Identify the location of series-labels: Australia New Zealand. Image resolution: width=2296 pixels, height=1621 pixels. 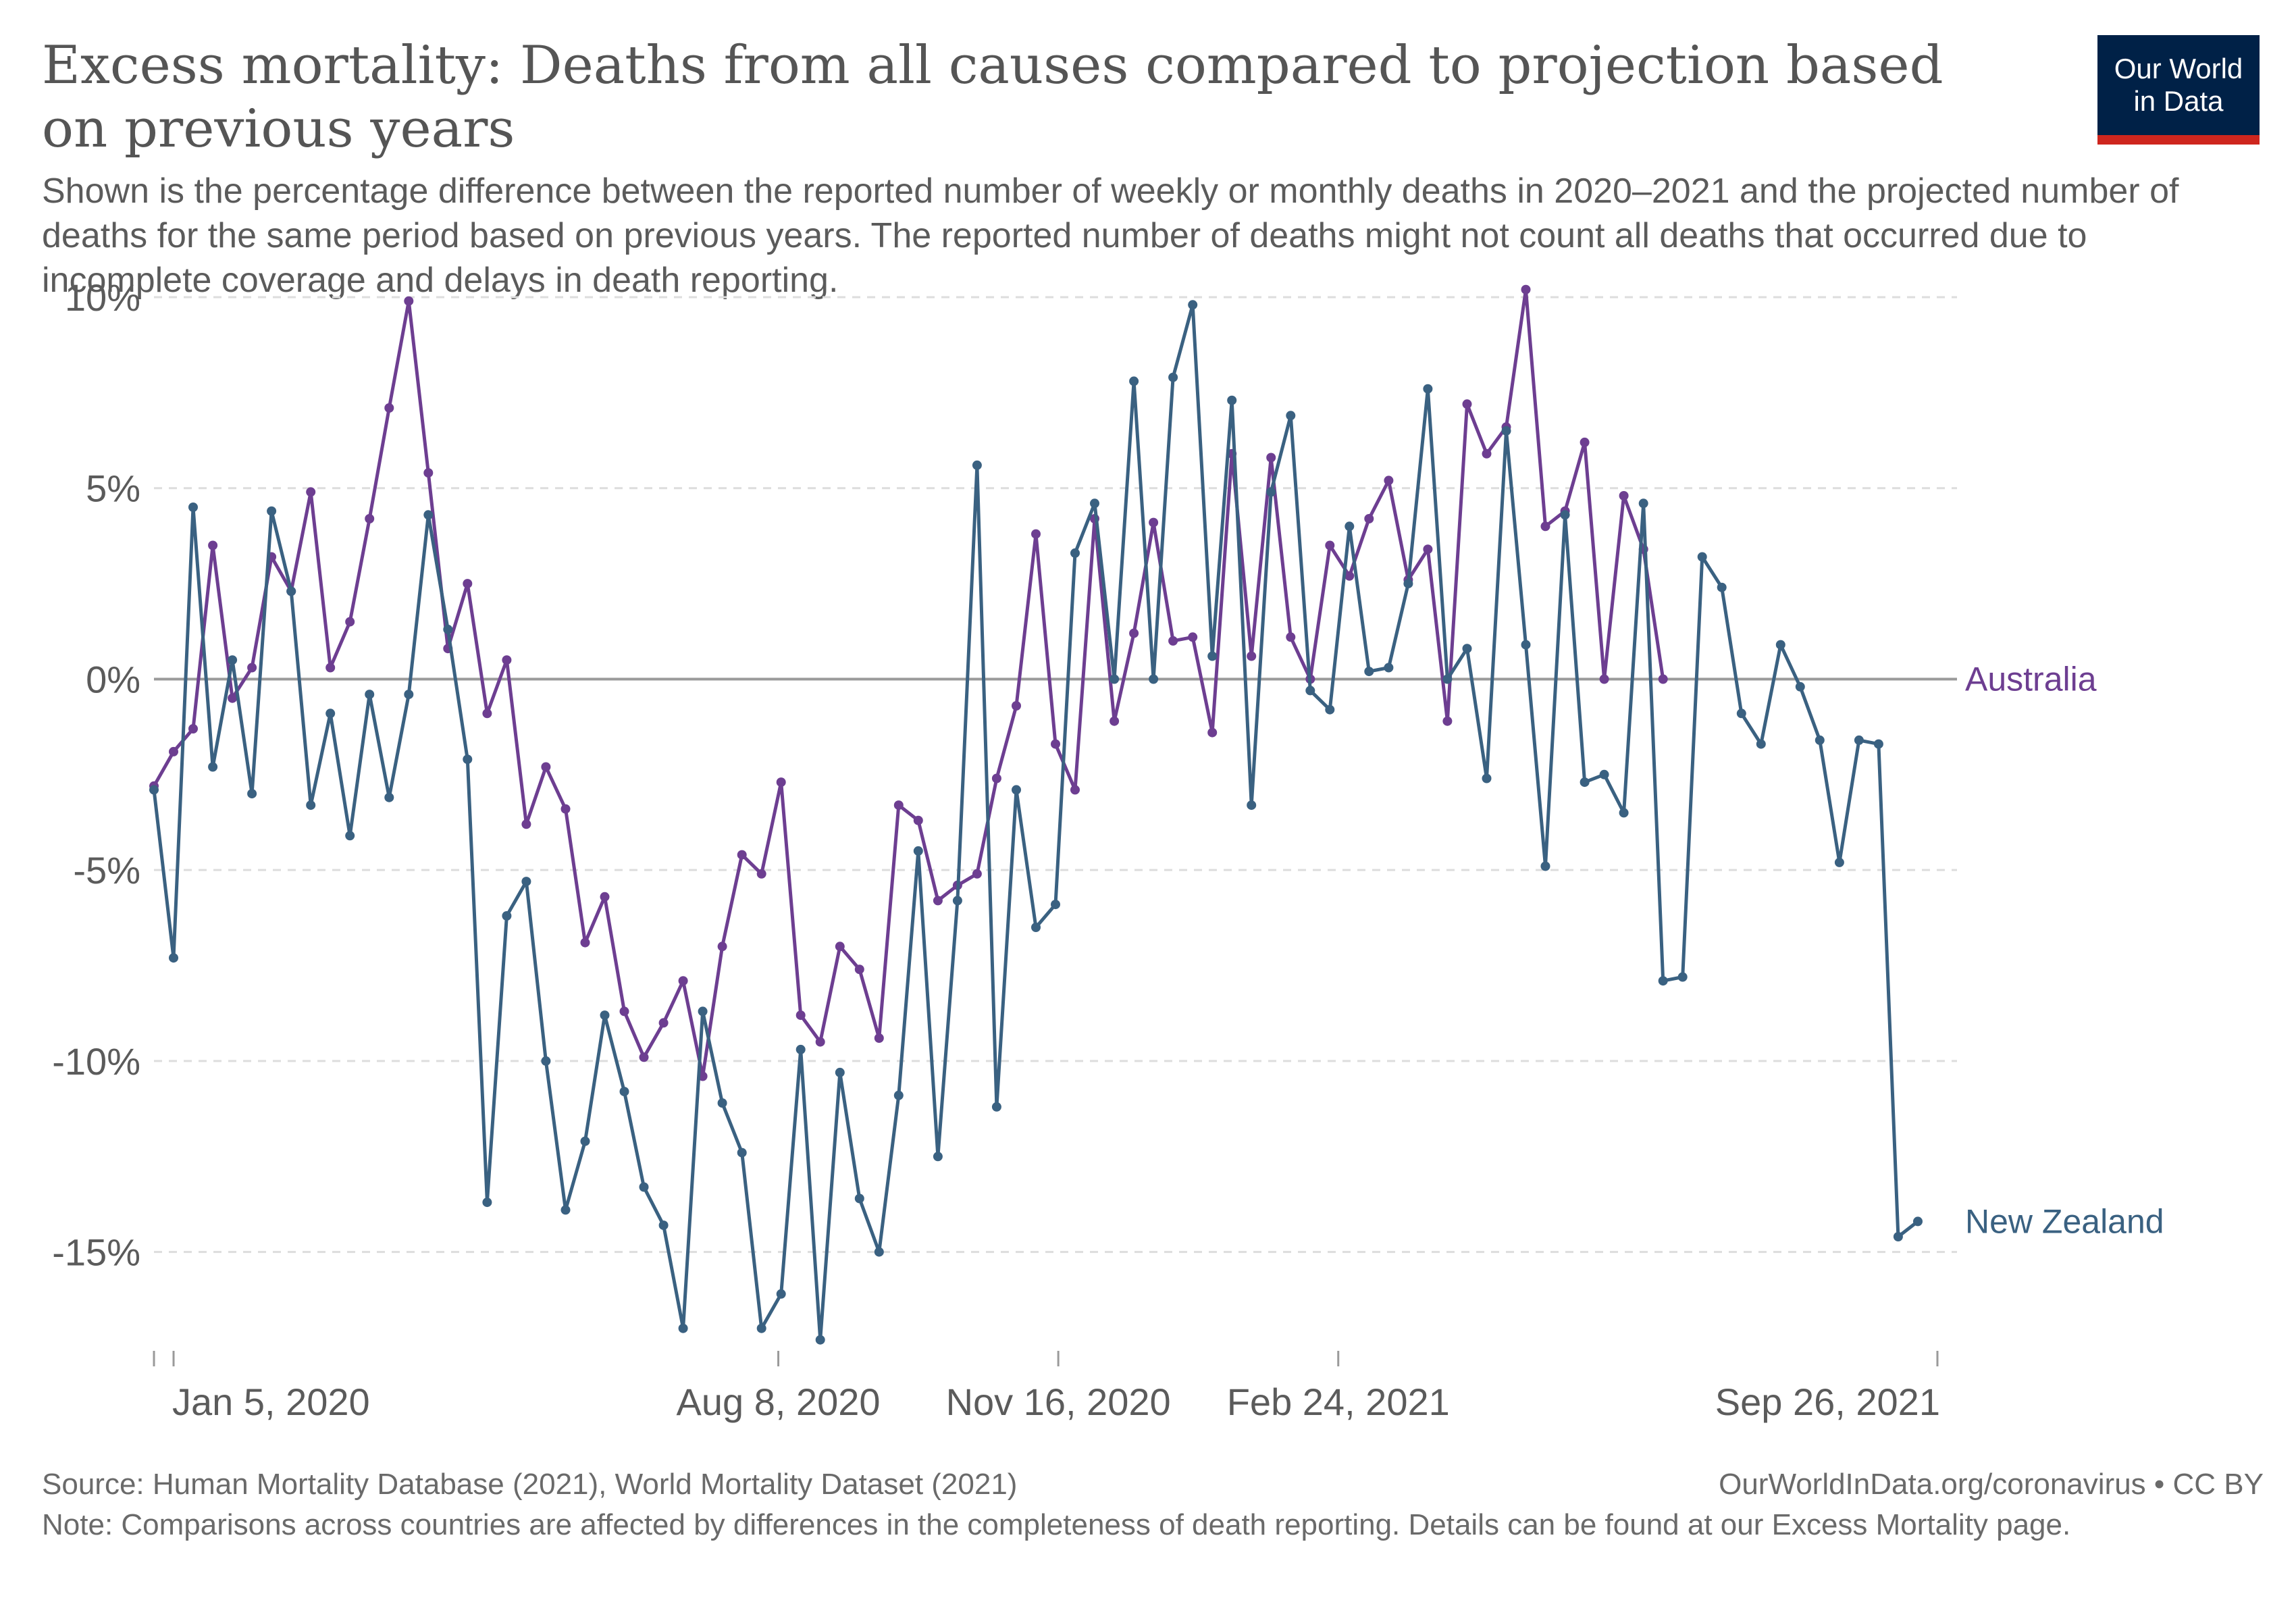
(2064, 950).